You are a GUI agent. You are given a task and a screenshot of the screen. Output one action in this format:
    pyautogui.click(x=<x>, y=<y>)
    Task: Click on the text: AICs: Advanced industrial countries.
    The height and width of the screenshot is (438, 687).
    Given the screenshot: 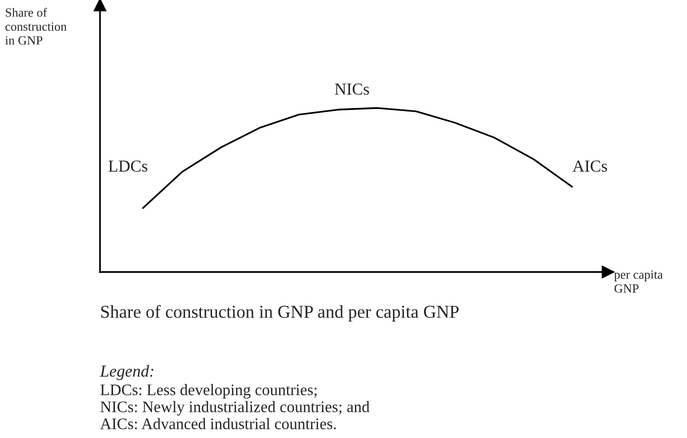 What is the action you would take?
    pyautogui.click(x=218, y=424)
    